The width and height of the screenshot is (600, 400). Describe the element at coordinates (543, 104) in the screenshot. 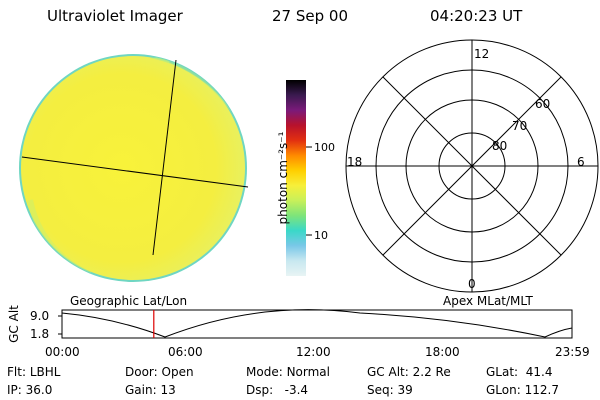

I see `lat-label-60: 60` at that location.